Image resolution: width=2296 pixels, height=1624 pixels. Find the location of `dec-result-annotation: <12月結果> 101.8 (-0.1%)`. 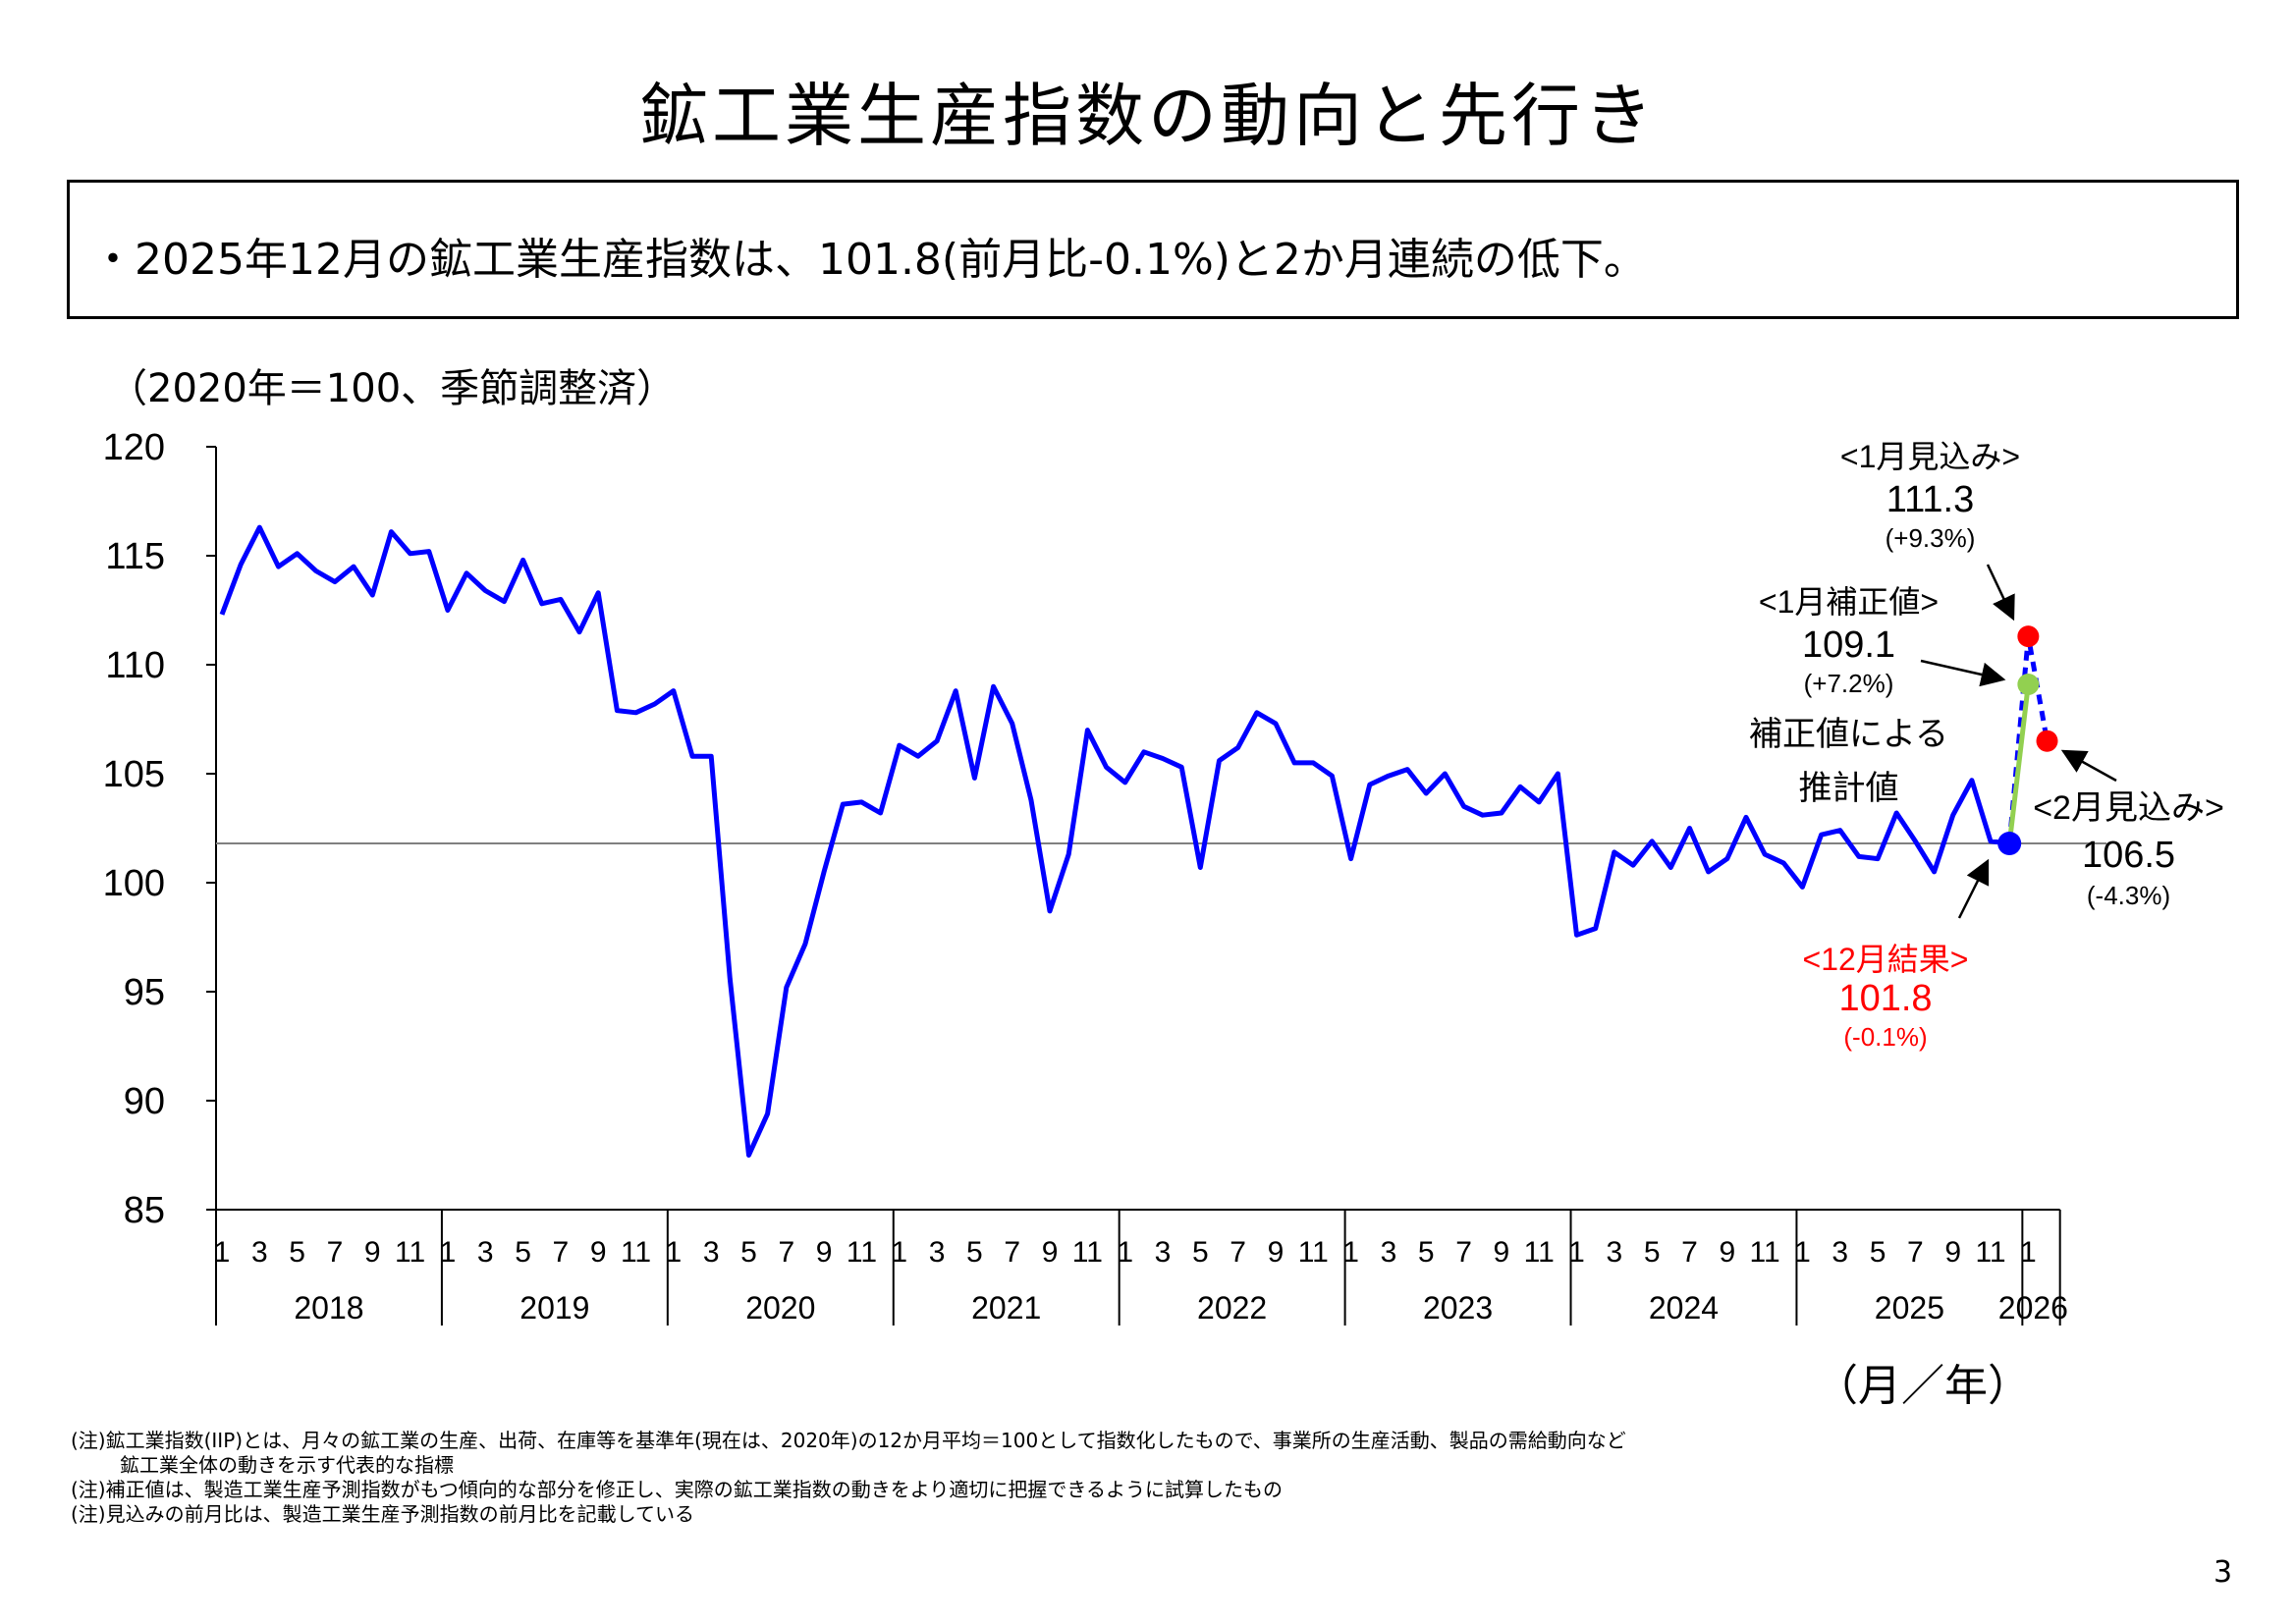

dec-result-annotation: <12月結果> 101.8 (-0.1%) is located at coordinates (1885, 994).